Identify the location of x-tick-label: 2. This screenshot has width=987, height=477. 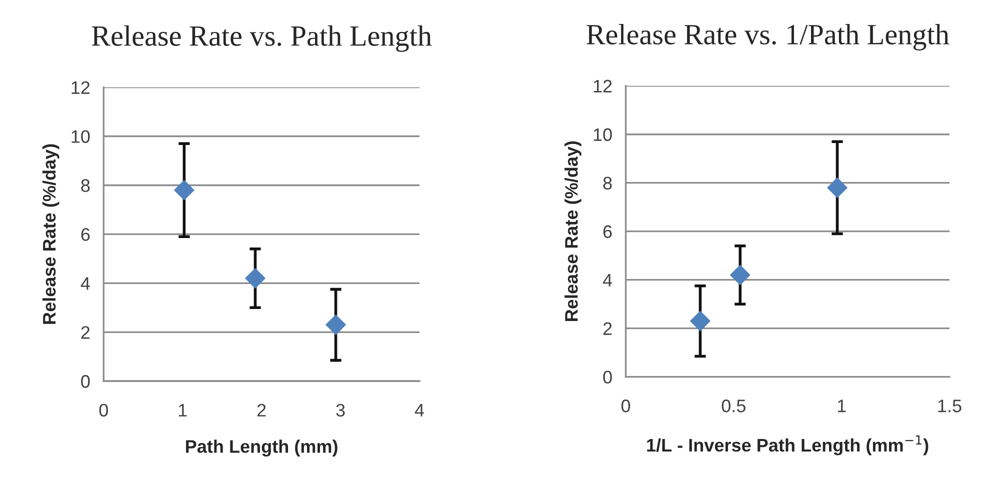
(261, 410).